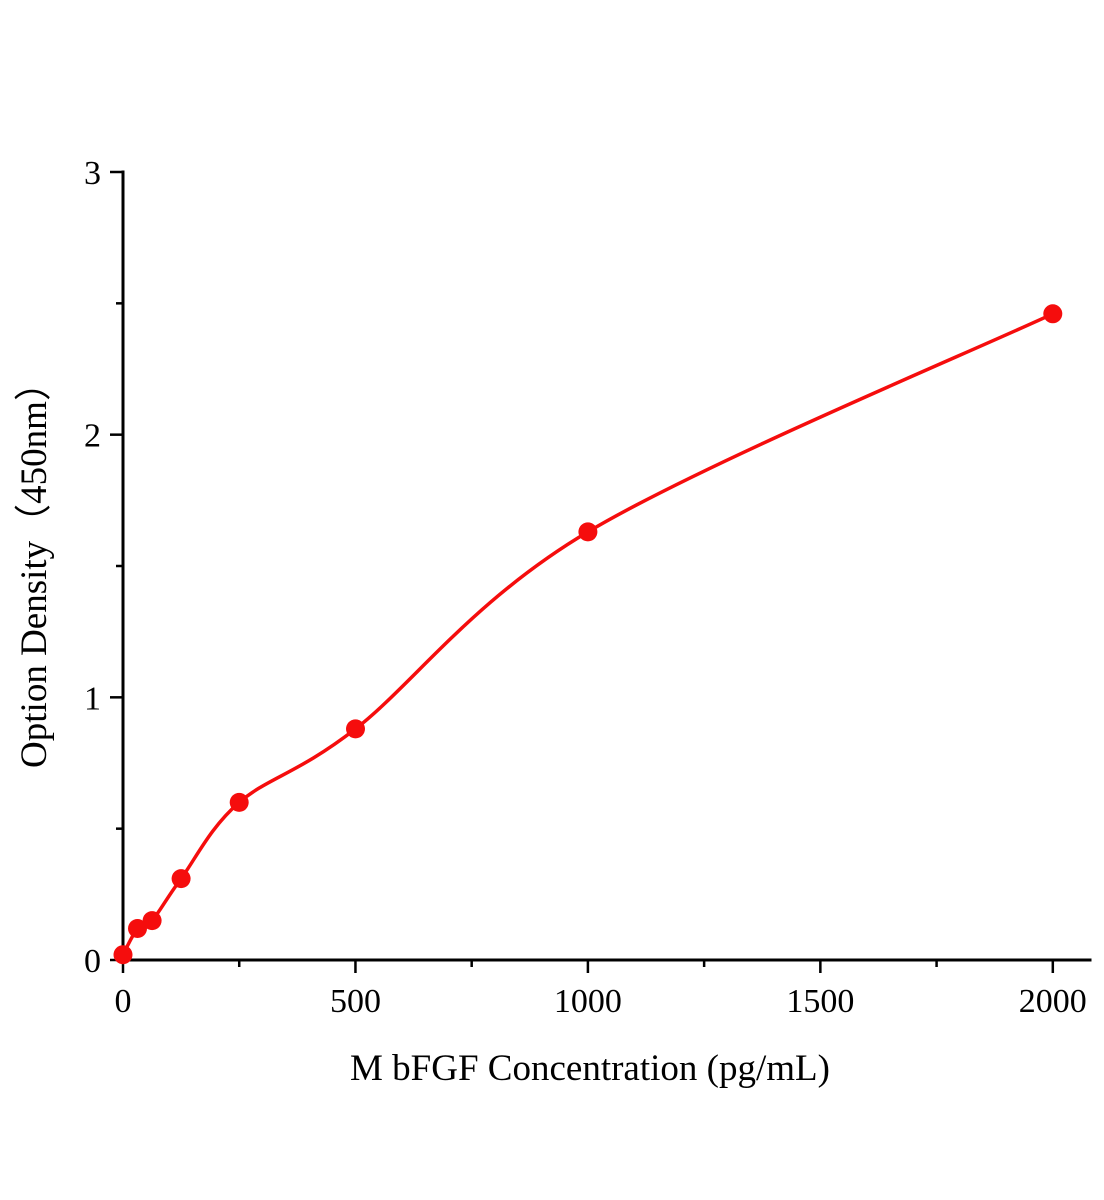 The height and width of the screenshot is (1200, 1104). I want to click on x-axis-label: M bFGF Concentration (pg/mL), so click(590, 1068).